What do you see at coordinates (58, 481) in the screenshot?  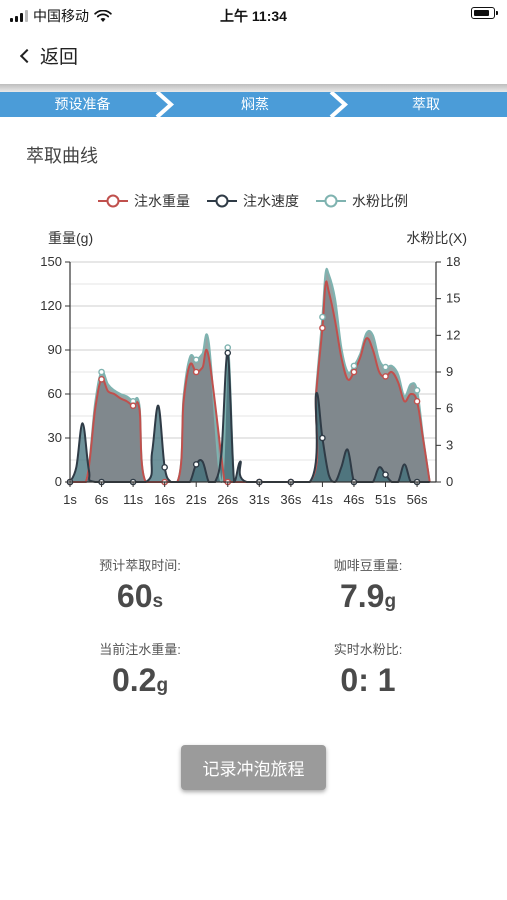 I see `y-left-tick-label: 0` at bounding box center [58, 481].